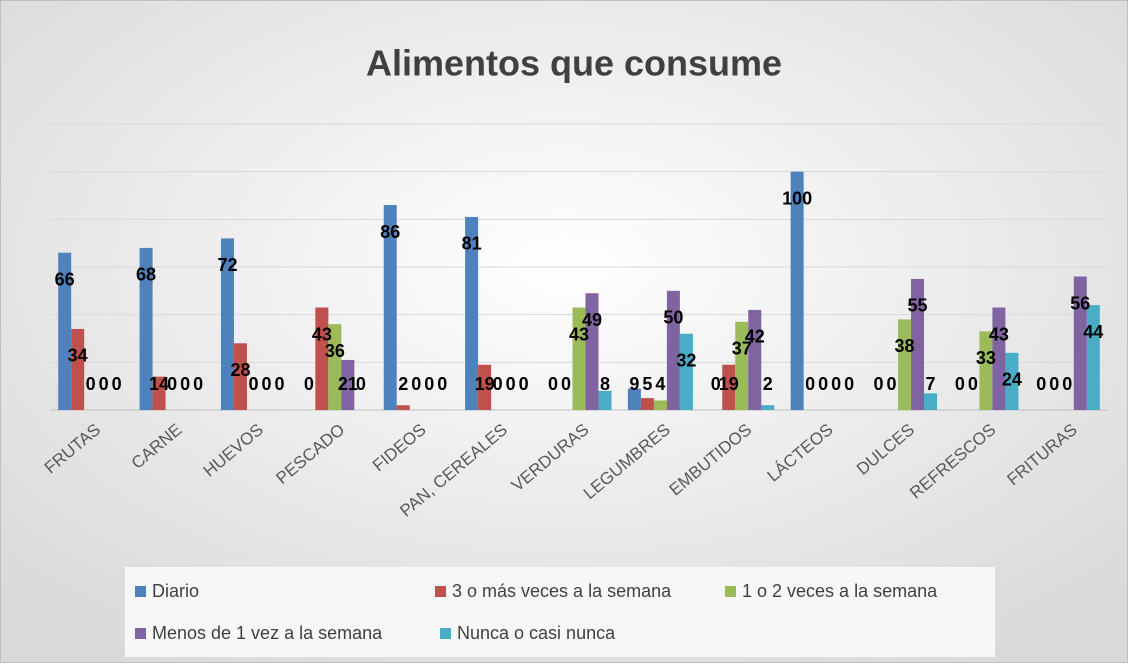 This screenshot has width=1128, height=668. What do you see at coordinates (755, 337) in the screenshot?
I see `data-label: 42` at bounding box center [755, 337].